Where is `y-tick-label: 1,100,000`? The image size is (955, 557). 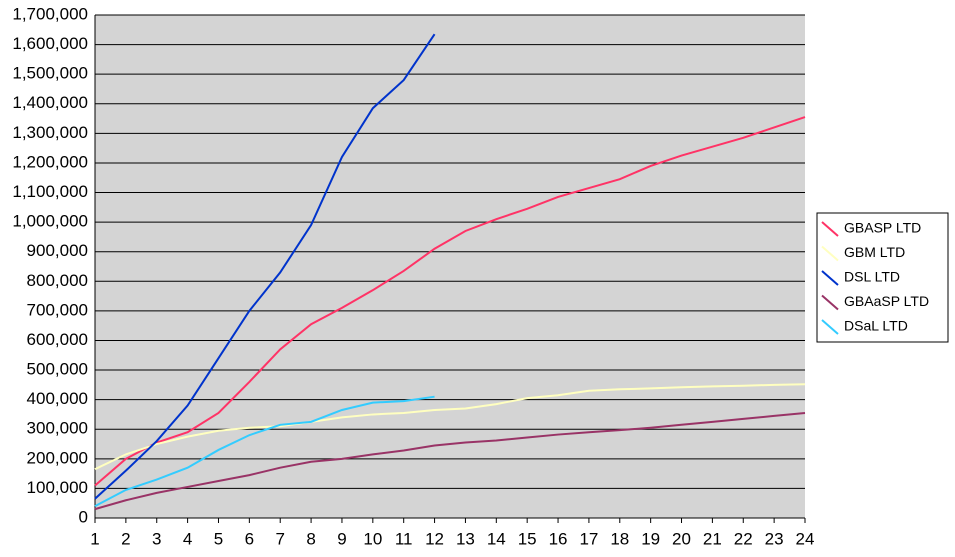
y-tick-label: 1,100,000 is located at coordinates (50, 191).